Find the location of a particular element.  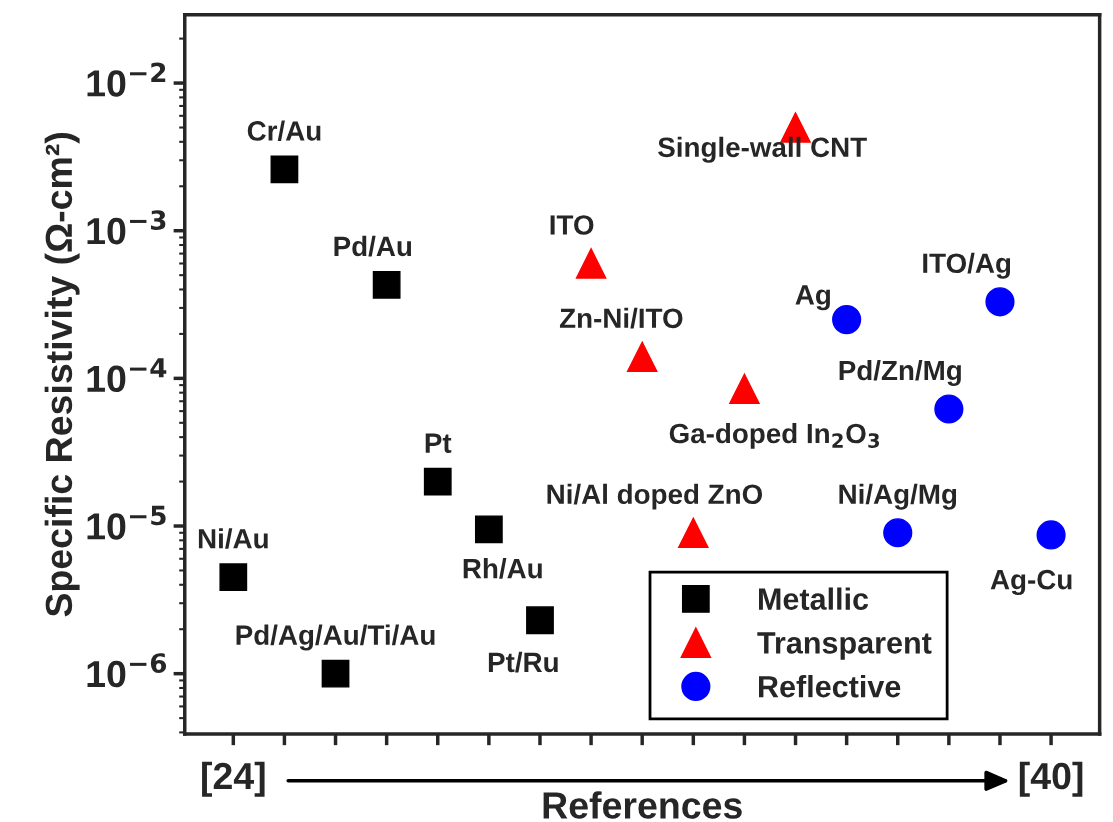

annotation: Ag is located at coordinates (812, 298).